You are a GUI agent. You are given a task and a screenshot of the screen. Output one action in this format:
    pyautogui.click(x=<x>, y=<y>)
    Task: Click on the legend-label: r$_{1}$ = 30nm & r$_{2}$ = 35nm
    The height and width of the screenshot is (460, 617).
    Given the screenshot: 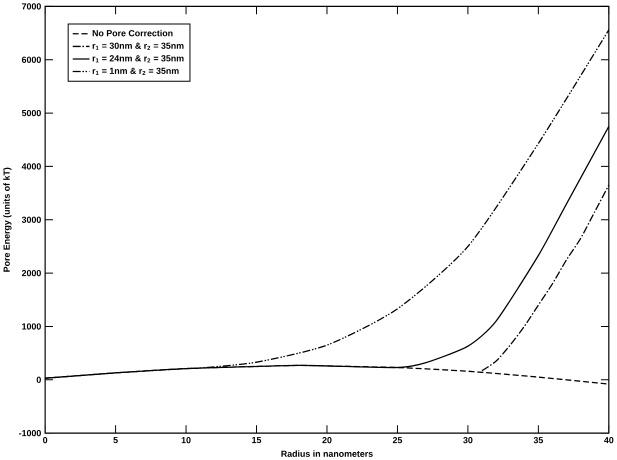 What is the action you would take?
    pyautogui.click(x=138, y=46)
    